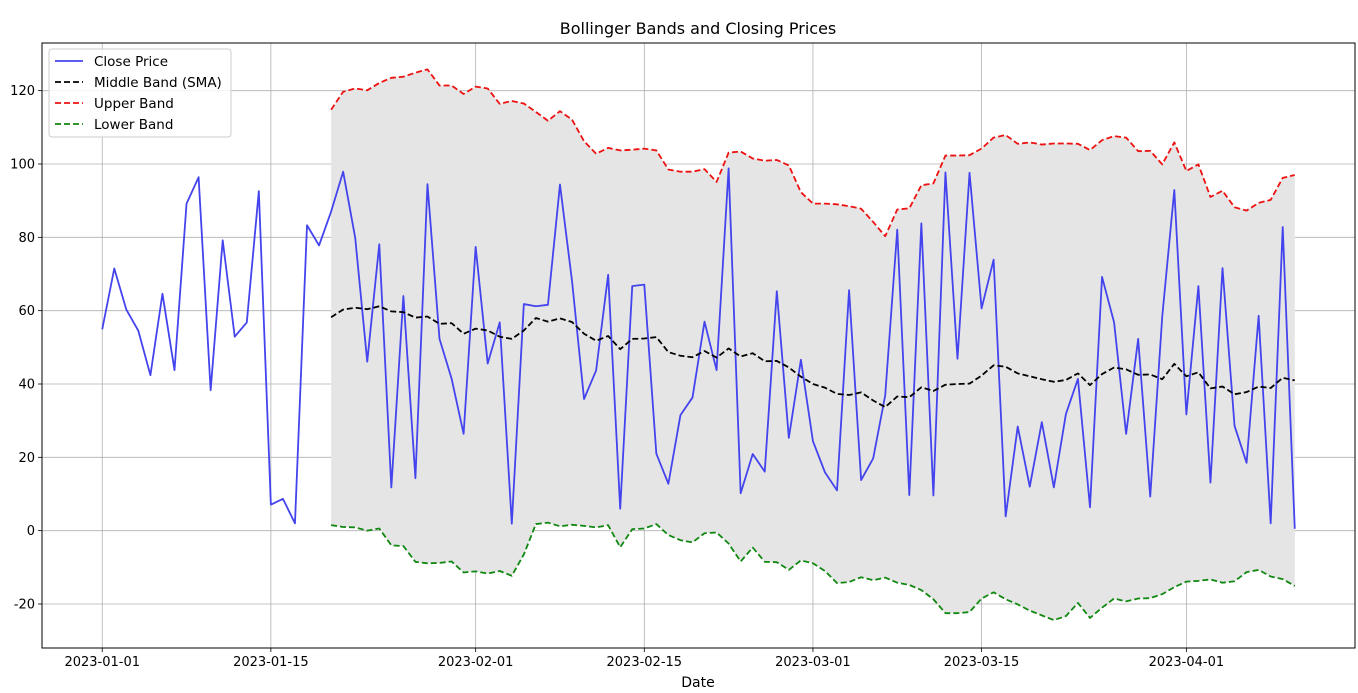 Image resolution: width=1358 pixels, height=693 pixels. What do you see at coordinates (131, 62) in the screenshot?
I see `close-price-legend-label: Close Price` at bounding box center [131, 62].